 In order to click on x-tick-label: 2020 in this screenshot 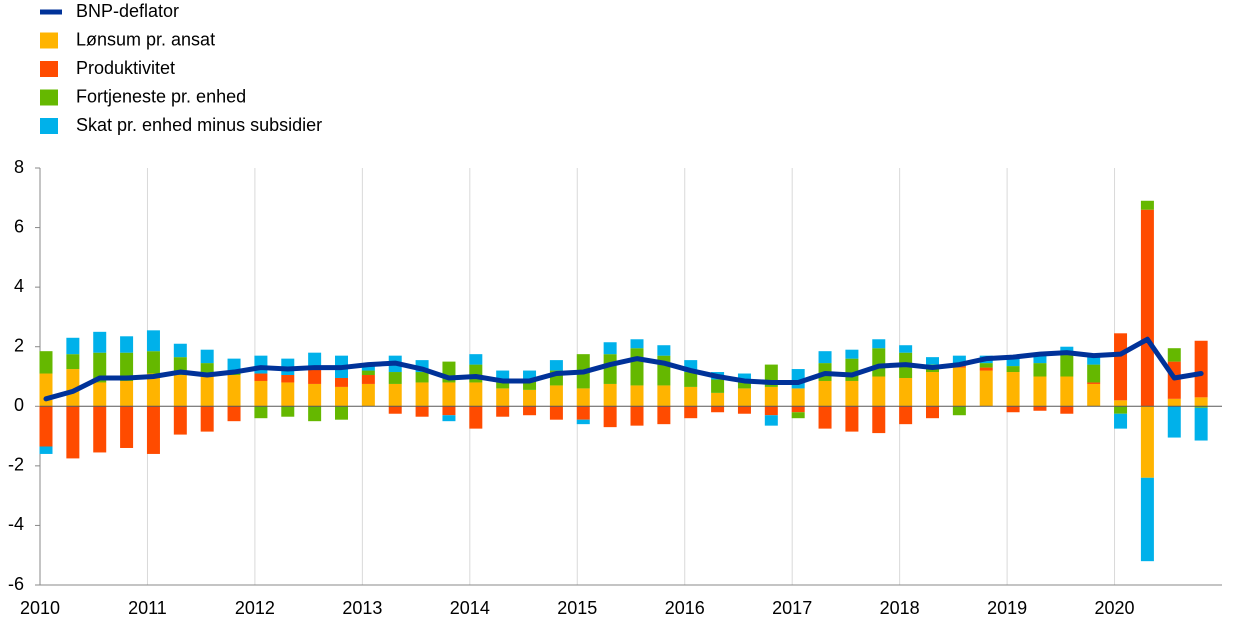, I will do `click(1115, 608)`.